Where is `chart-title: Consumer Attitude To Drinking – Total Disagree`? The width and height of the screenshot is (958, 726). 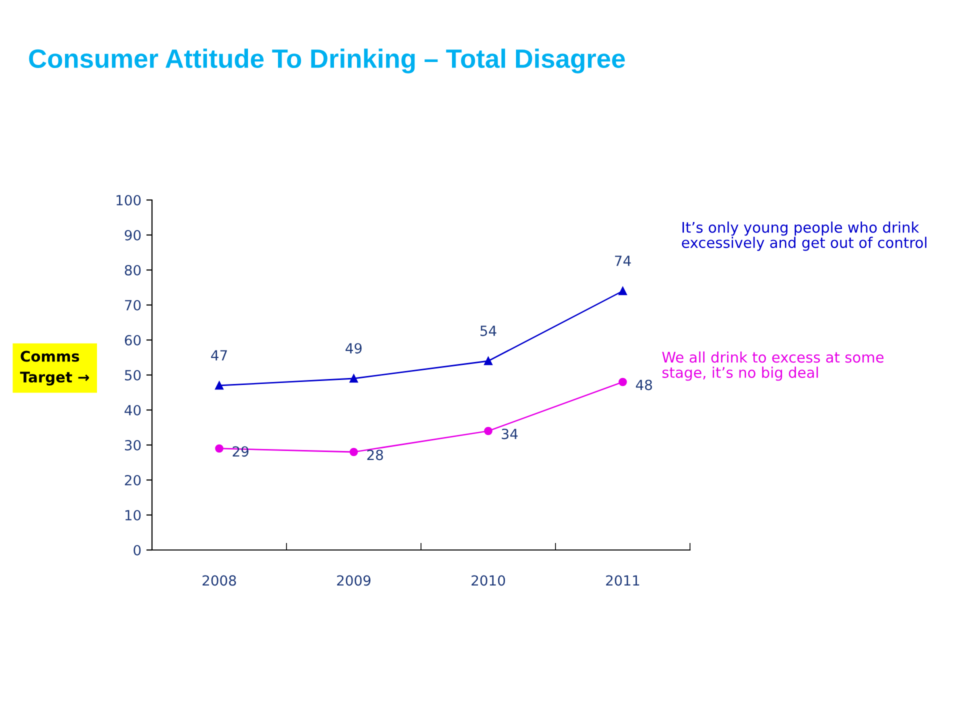
chart-title: Consumer Attitude To Drinking – Total Disagree is located at coordinates (327, 61).